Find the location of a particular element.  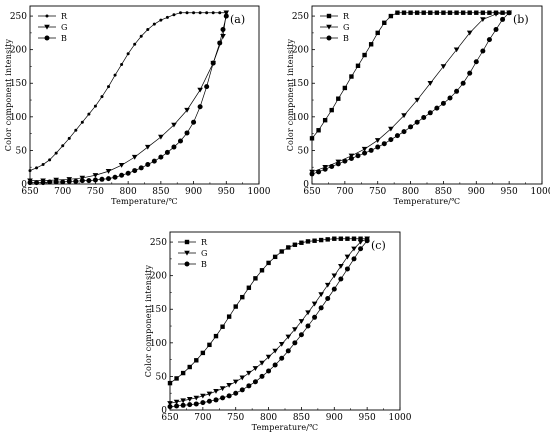

legend-label: R is located at coordinates (346, 16).